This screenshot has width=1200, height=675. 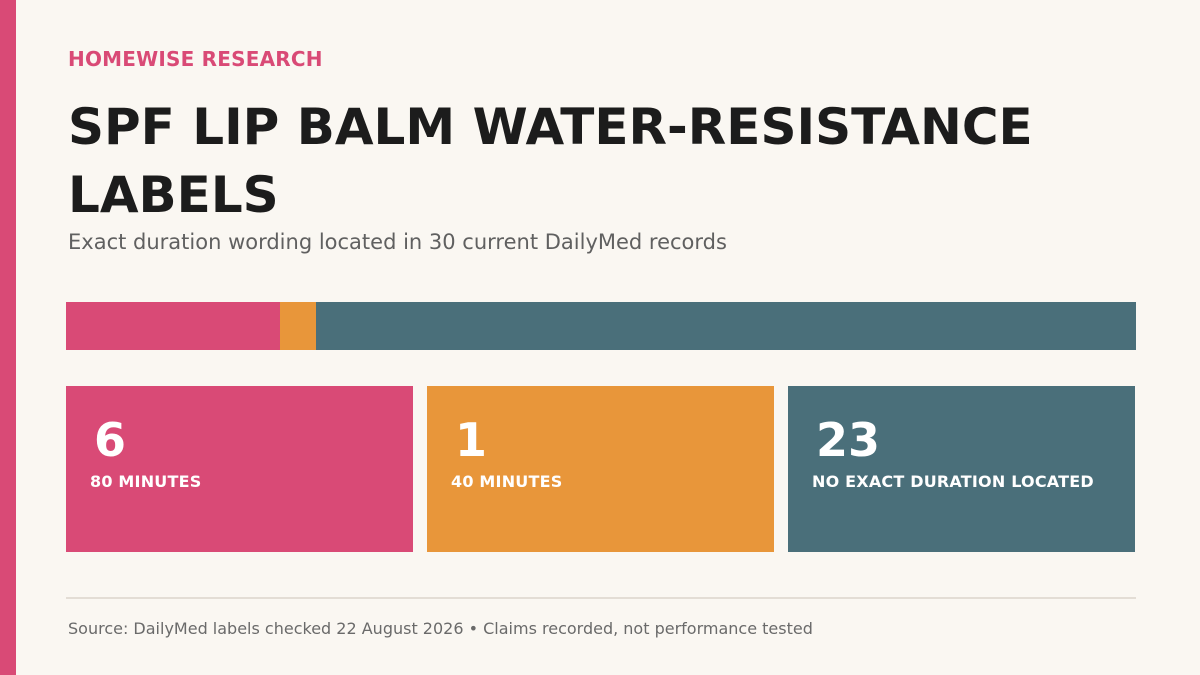 I want to click on left-accent-bar, so click(x=8, y=337).